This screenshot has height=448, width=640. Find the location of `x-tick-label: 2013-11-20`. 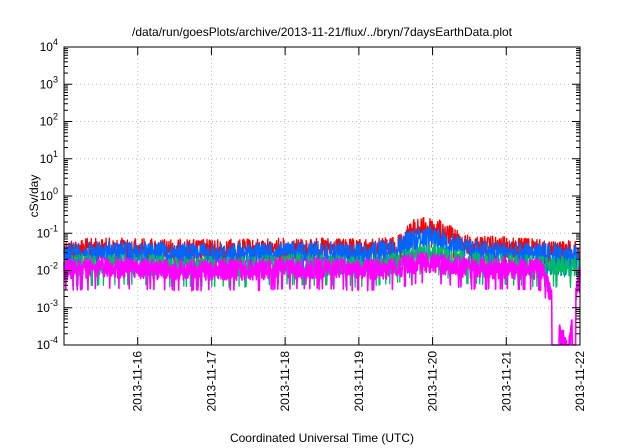

x-tick-label: 2013-11-20 is located at coordinates (433, 381).